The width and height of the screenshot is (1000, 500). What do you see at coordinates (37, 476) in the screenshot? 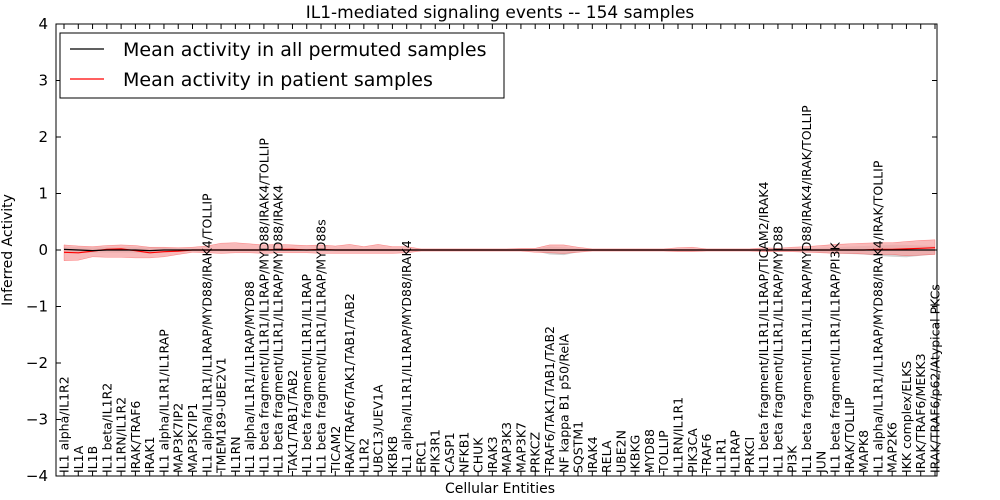
I see `y-tick-label: −4` at bounding box center [37, 476].